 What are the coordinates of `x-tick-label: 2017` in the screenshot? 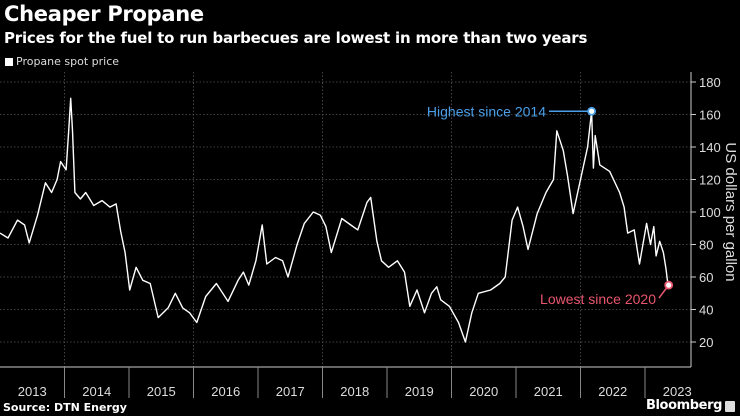 It's located at (290, 391).